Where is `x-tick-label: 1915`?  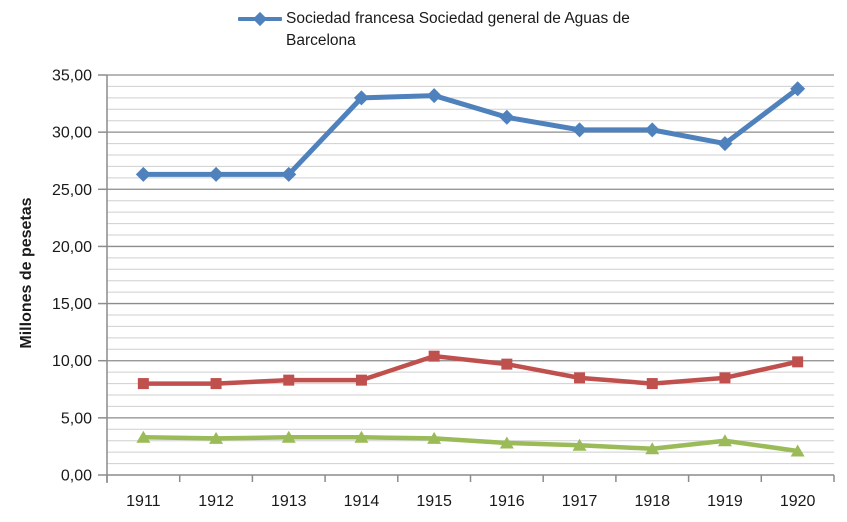 x-tick-label: 1915 is located at coordinates (434, 501).